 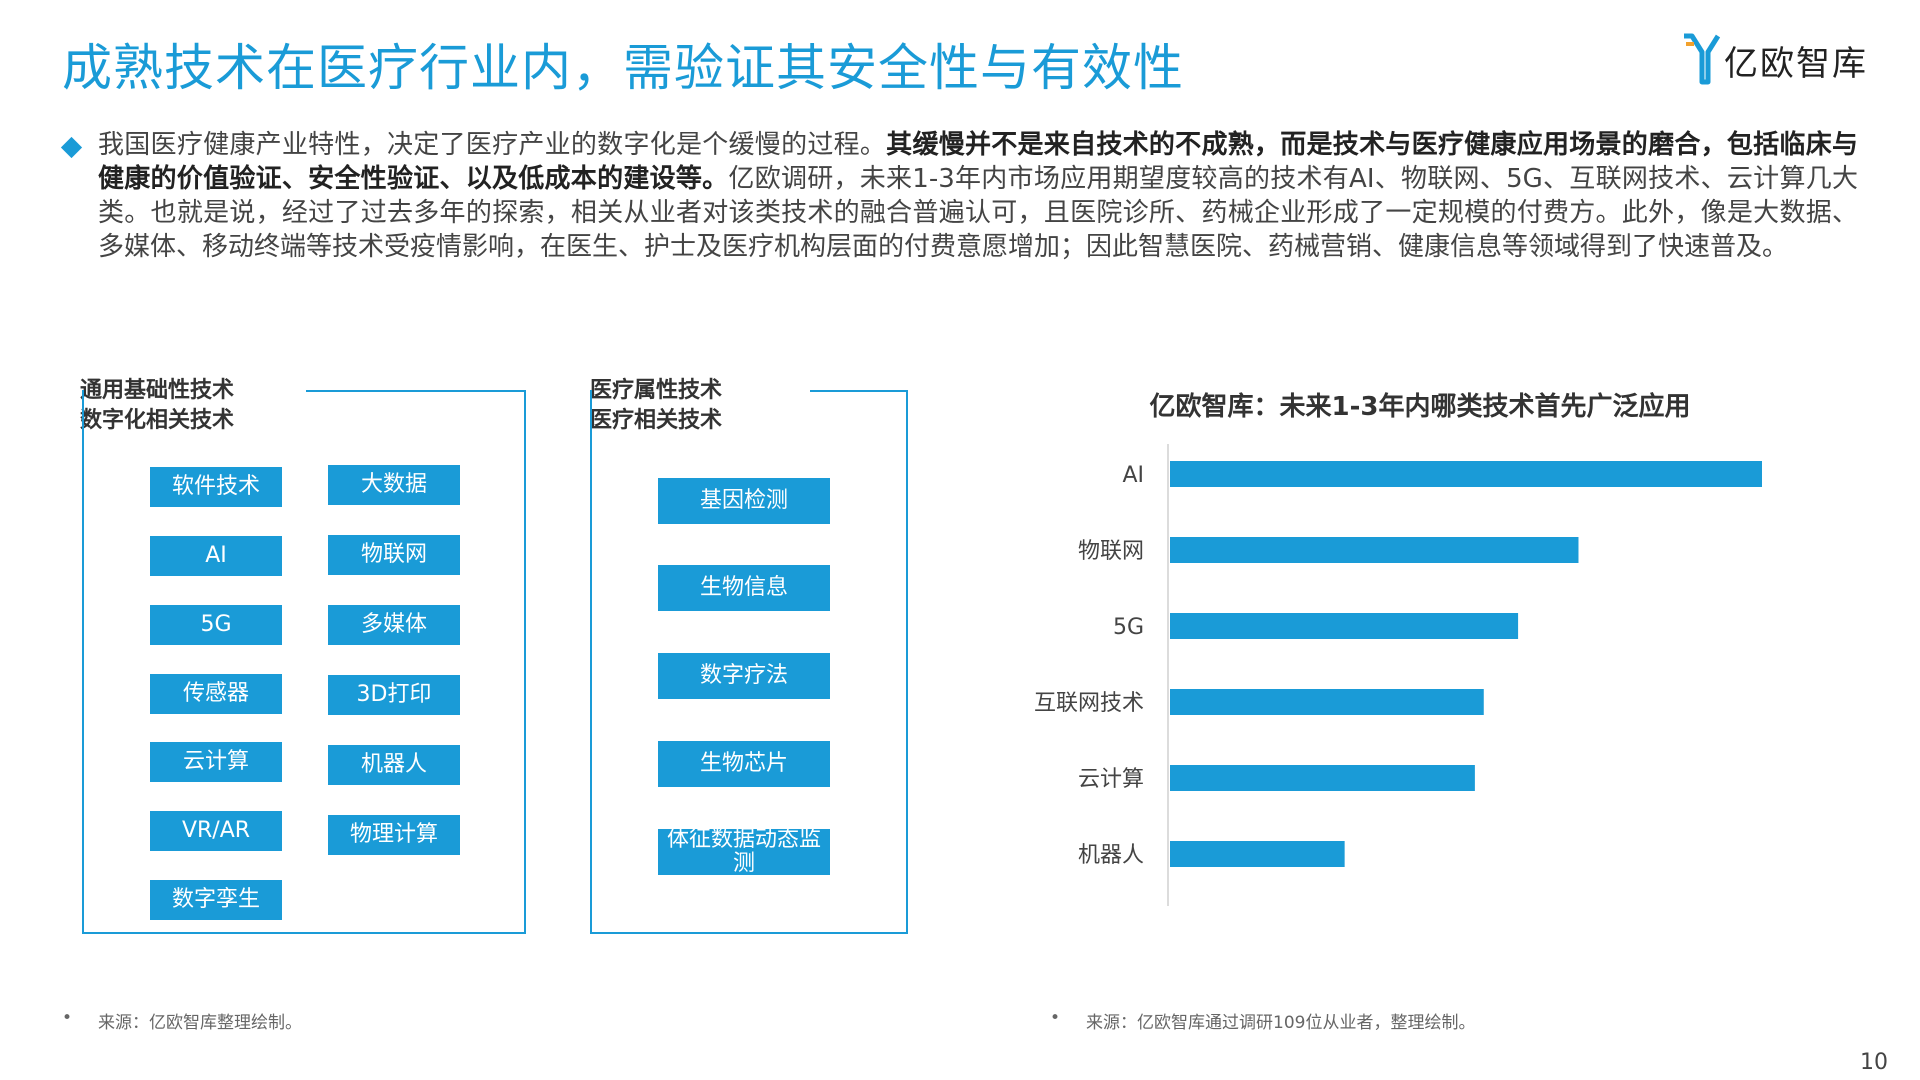 What do you see at coordinates (394, 695) in the screenshot?
I see `tag-3d-print: 3D打印` at bounding box center [394, 695].